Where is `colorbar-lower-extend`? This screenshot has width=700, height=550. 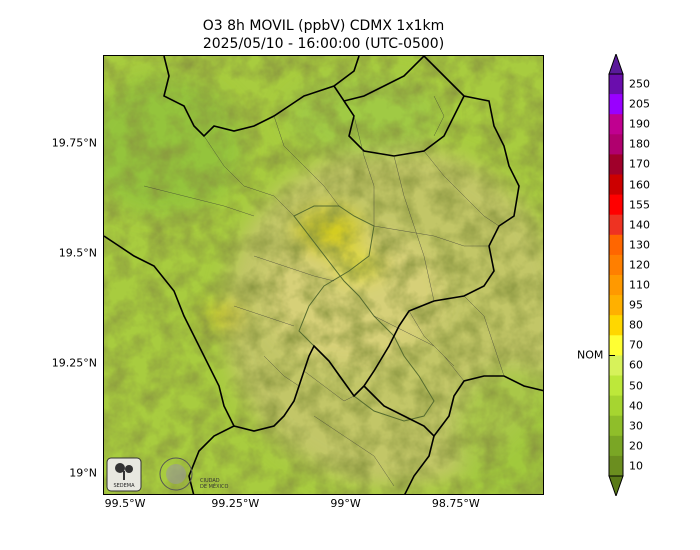 colorbar-lower-extend is located at coordinates (616, 485).